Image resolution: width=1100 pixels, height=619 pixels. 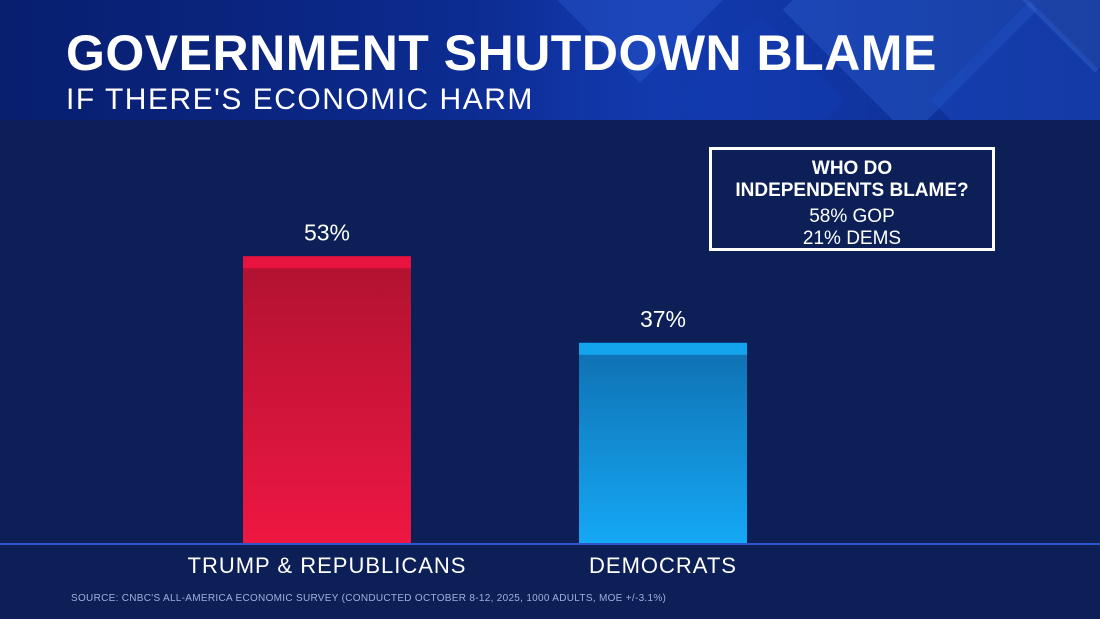 What do you see at coordinates (327, 232) in the screenshot?
I see `value-label: 53%` at bounding box center [327, 232].